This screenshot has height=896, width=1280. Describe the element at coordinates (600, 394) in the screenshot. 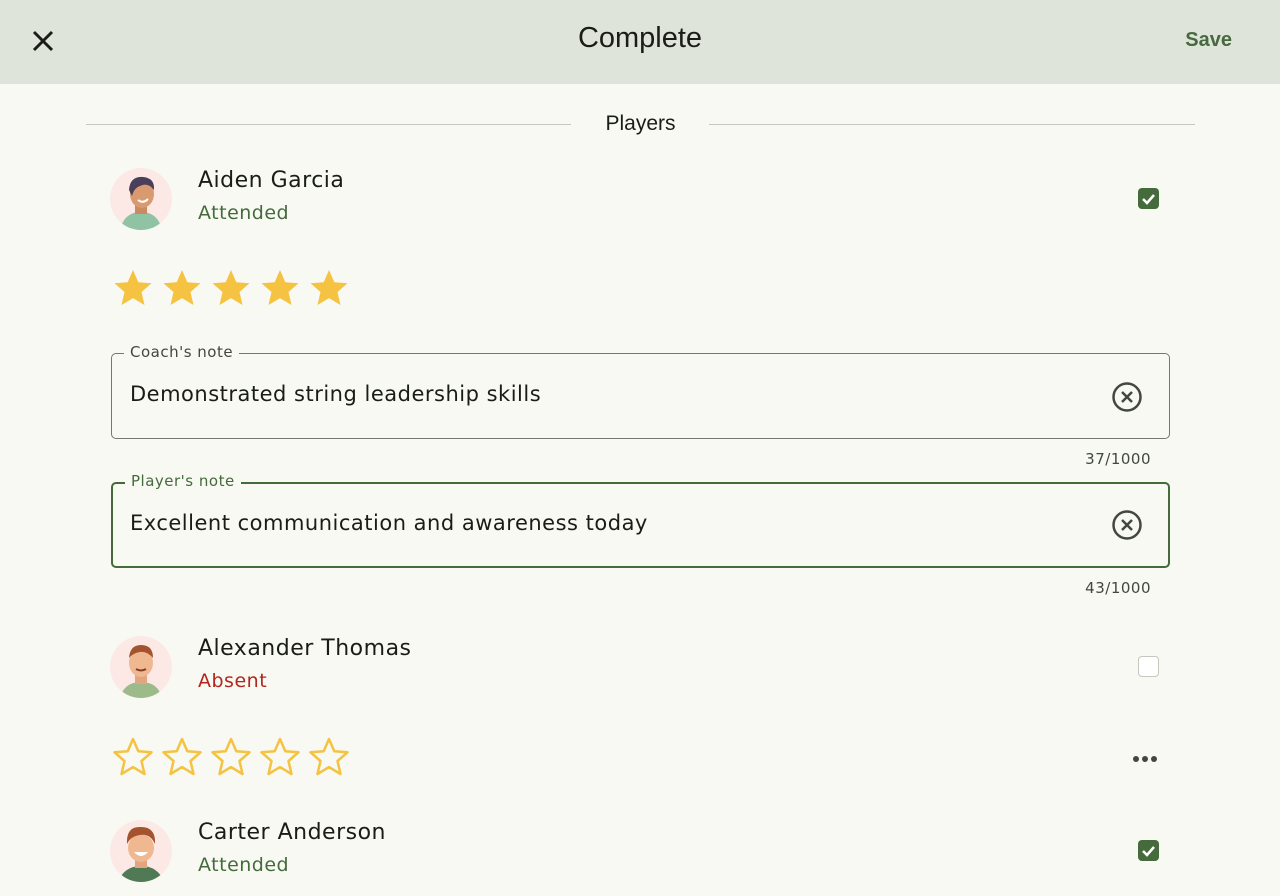

I see `coach-note-input` at that location.